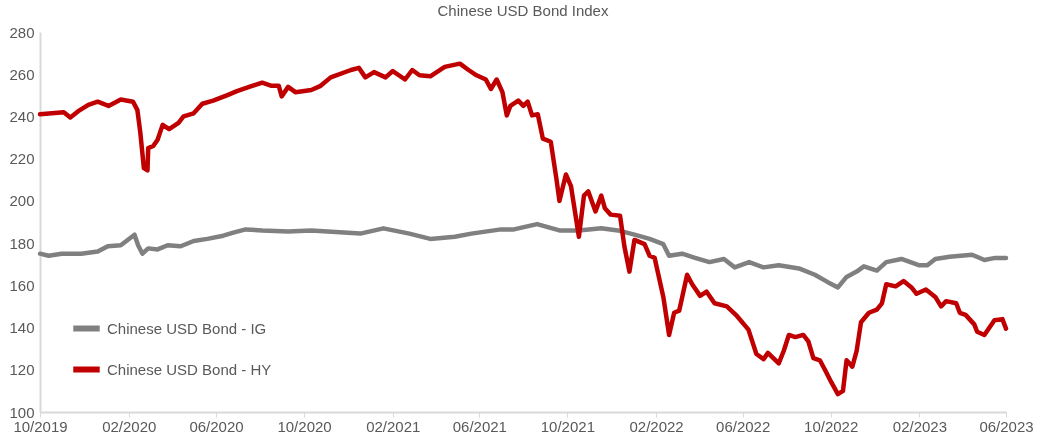  What do you see at coordinates (479, 426) in the screenshot?
I see `x-tick-label: 06/2021` at bounding box center [479, 426].